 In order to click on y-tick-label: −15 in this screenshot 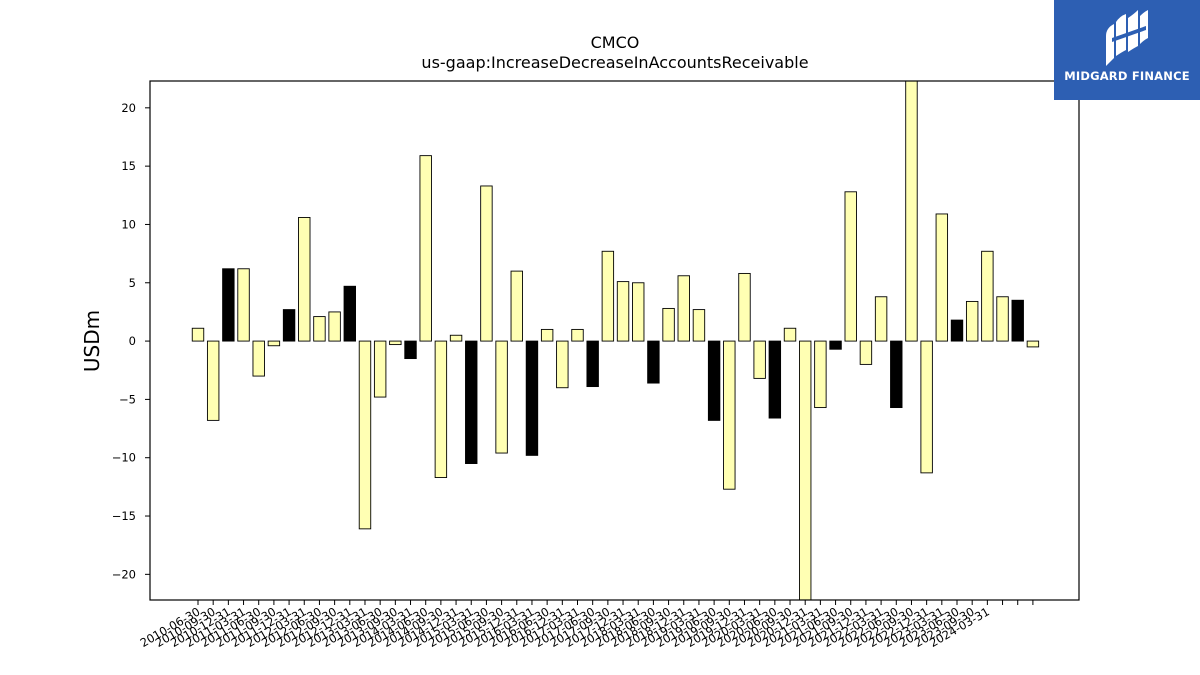, I will do `click(124, 516)`.